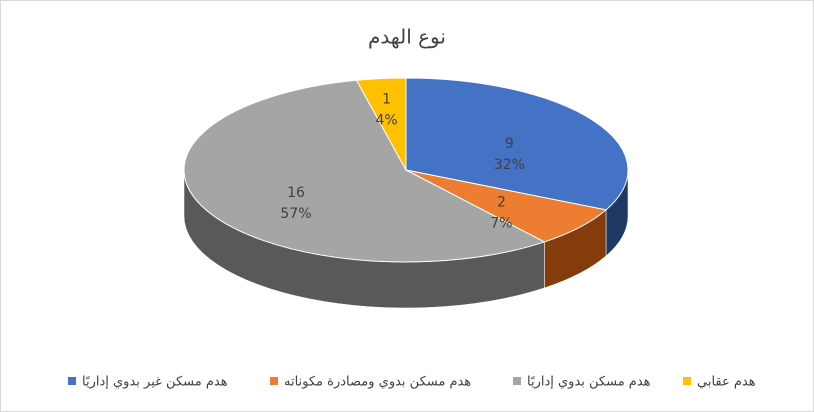 Image resolution: width=814 pixels, height=412 pixels. What do you see at coordinates (377, 382) in the screenshot?
I see `legend-label: هدم مسكن بدوي ومصادرة مكوناته` at bounding box center [377, 382].